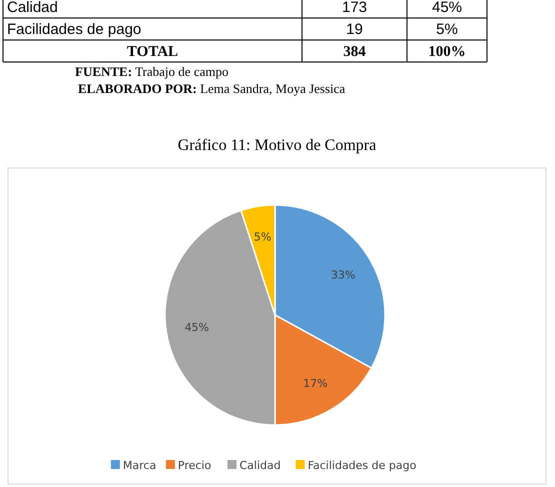 The image size is (555, 487). I want to click on source-note: FUENTE: Trabajo de campo, so click(151, 71).